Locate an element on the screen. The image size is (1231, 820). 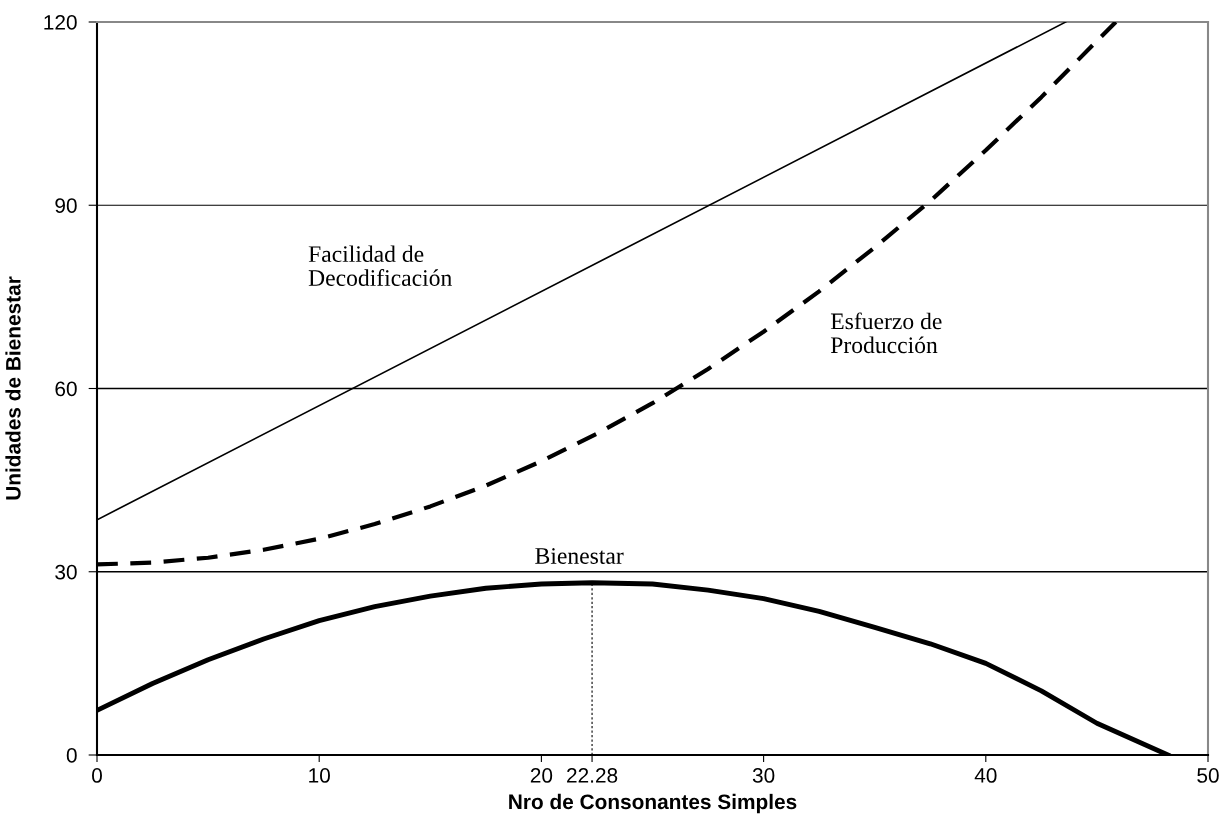
x-tick-label: 30 is located at coordinates (763, 775).